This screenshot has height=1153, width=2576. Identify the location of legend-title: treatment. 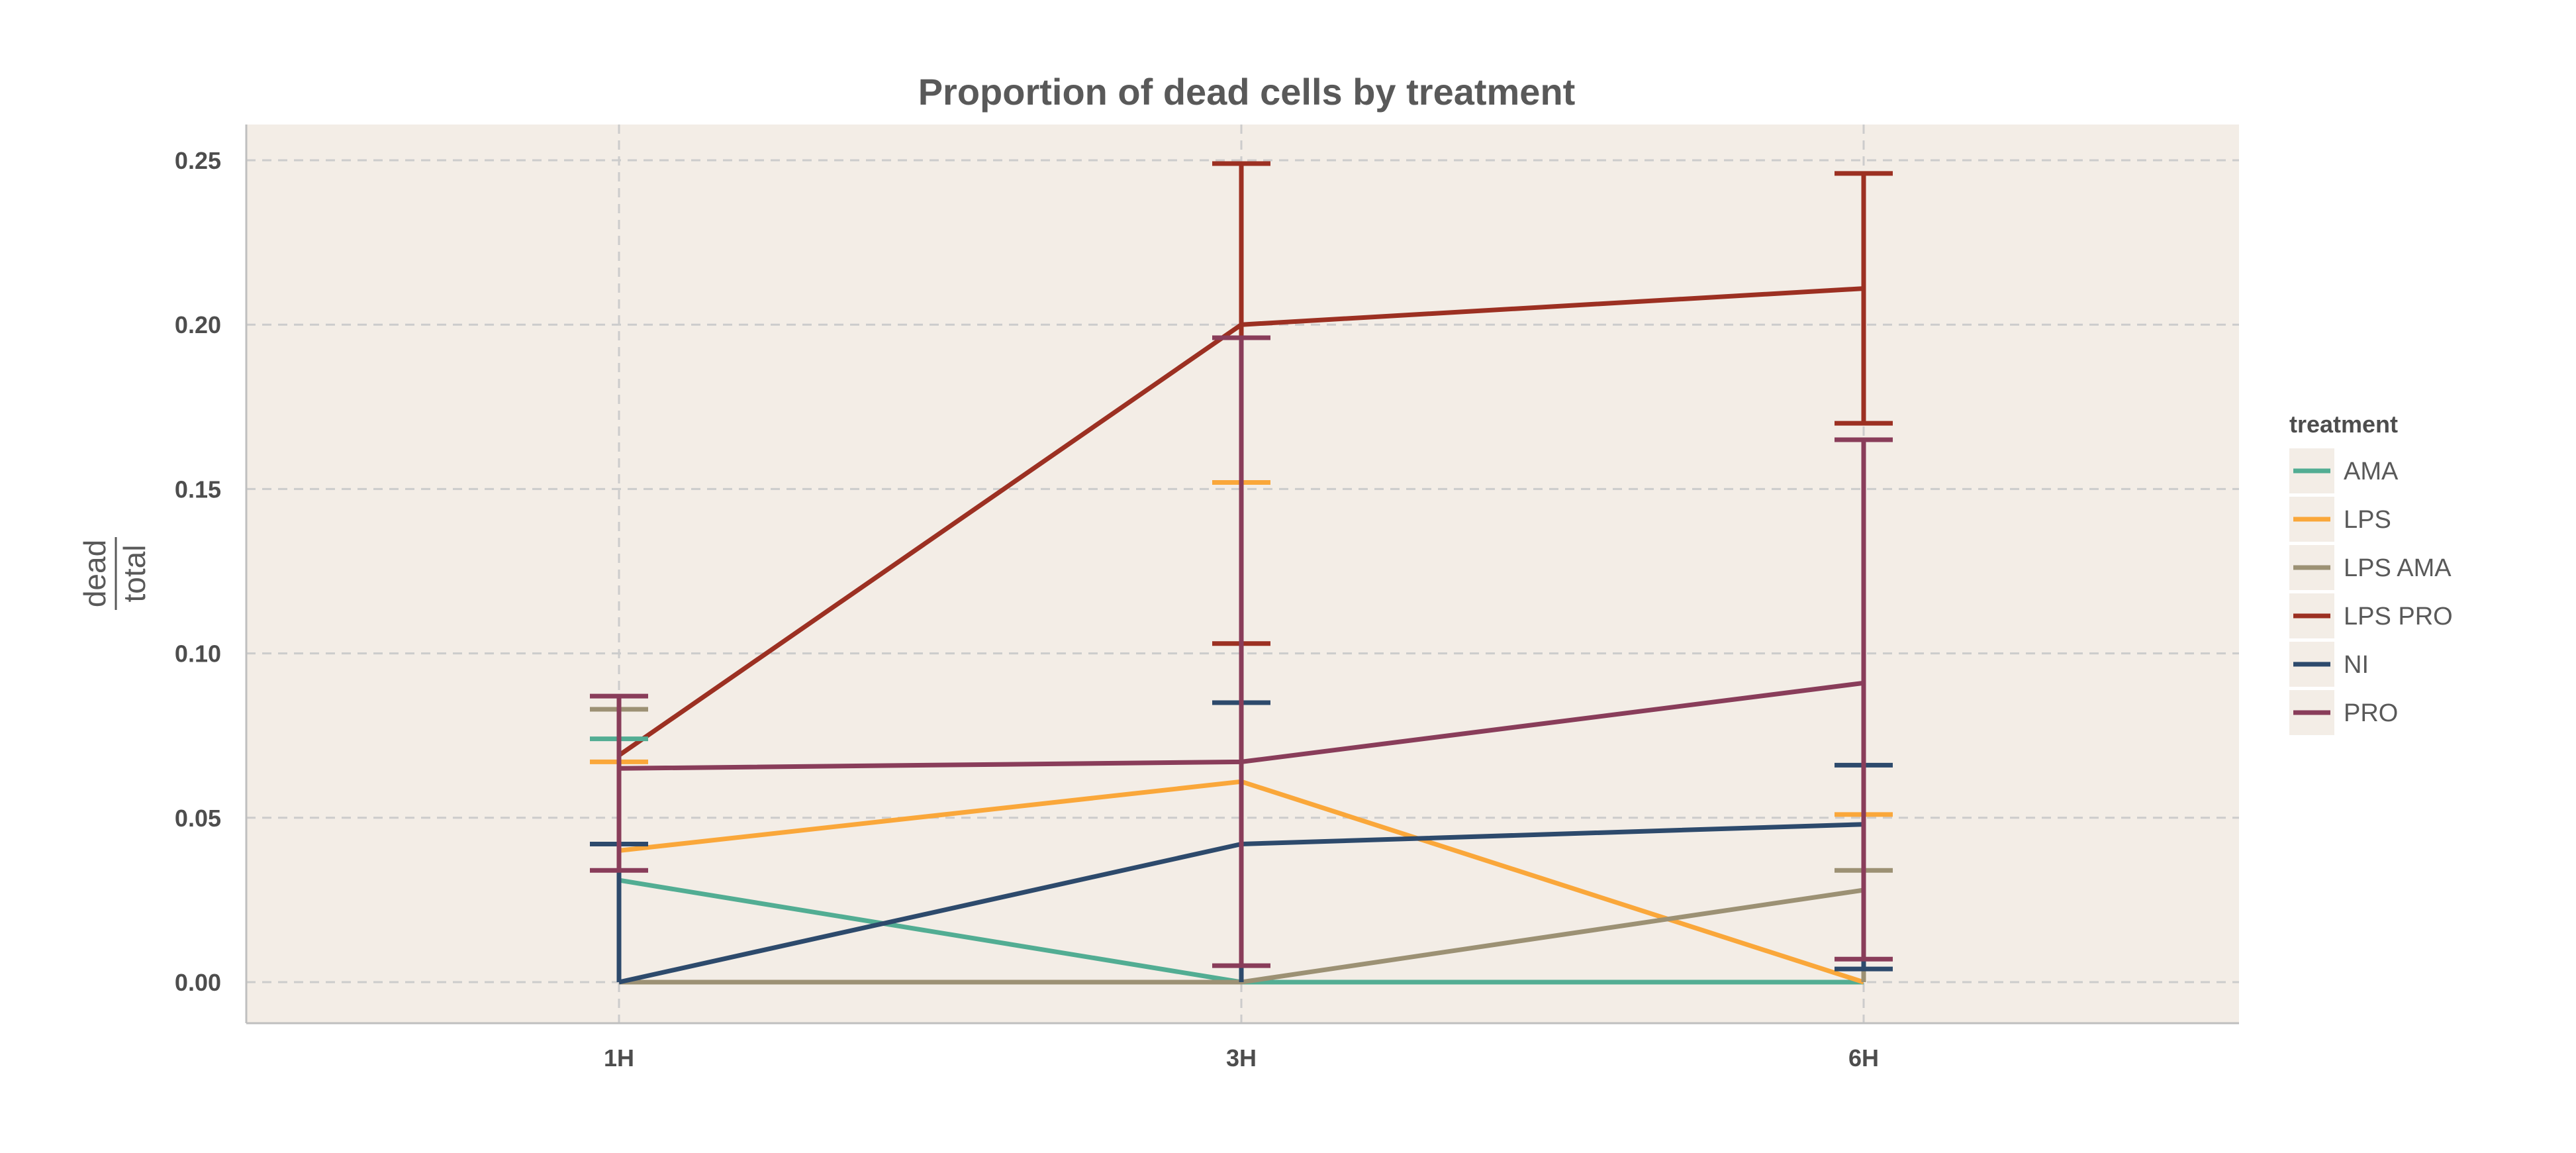
(2343, 424).